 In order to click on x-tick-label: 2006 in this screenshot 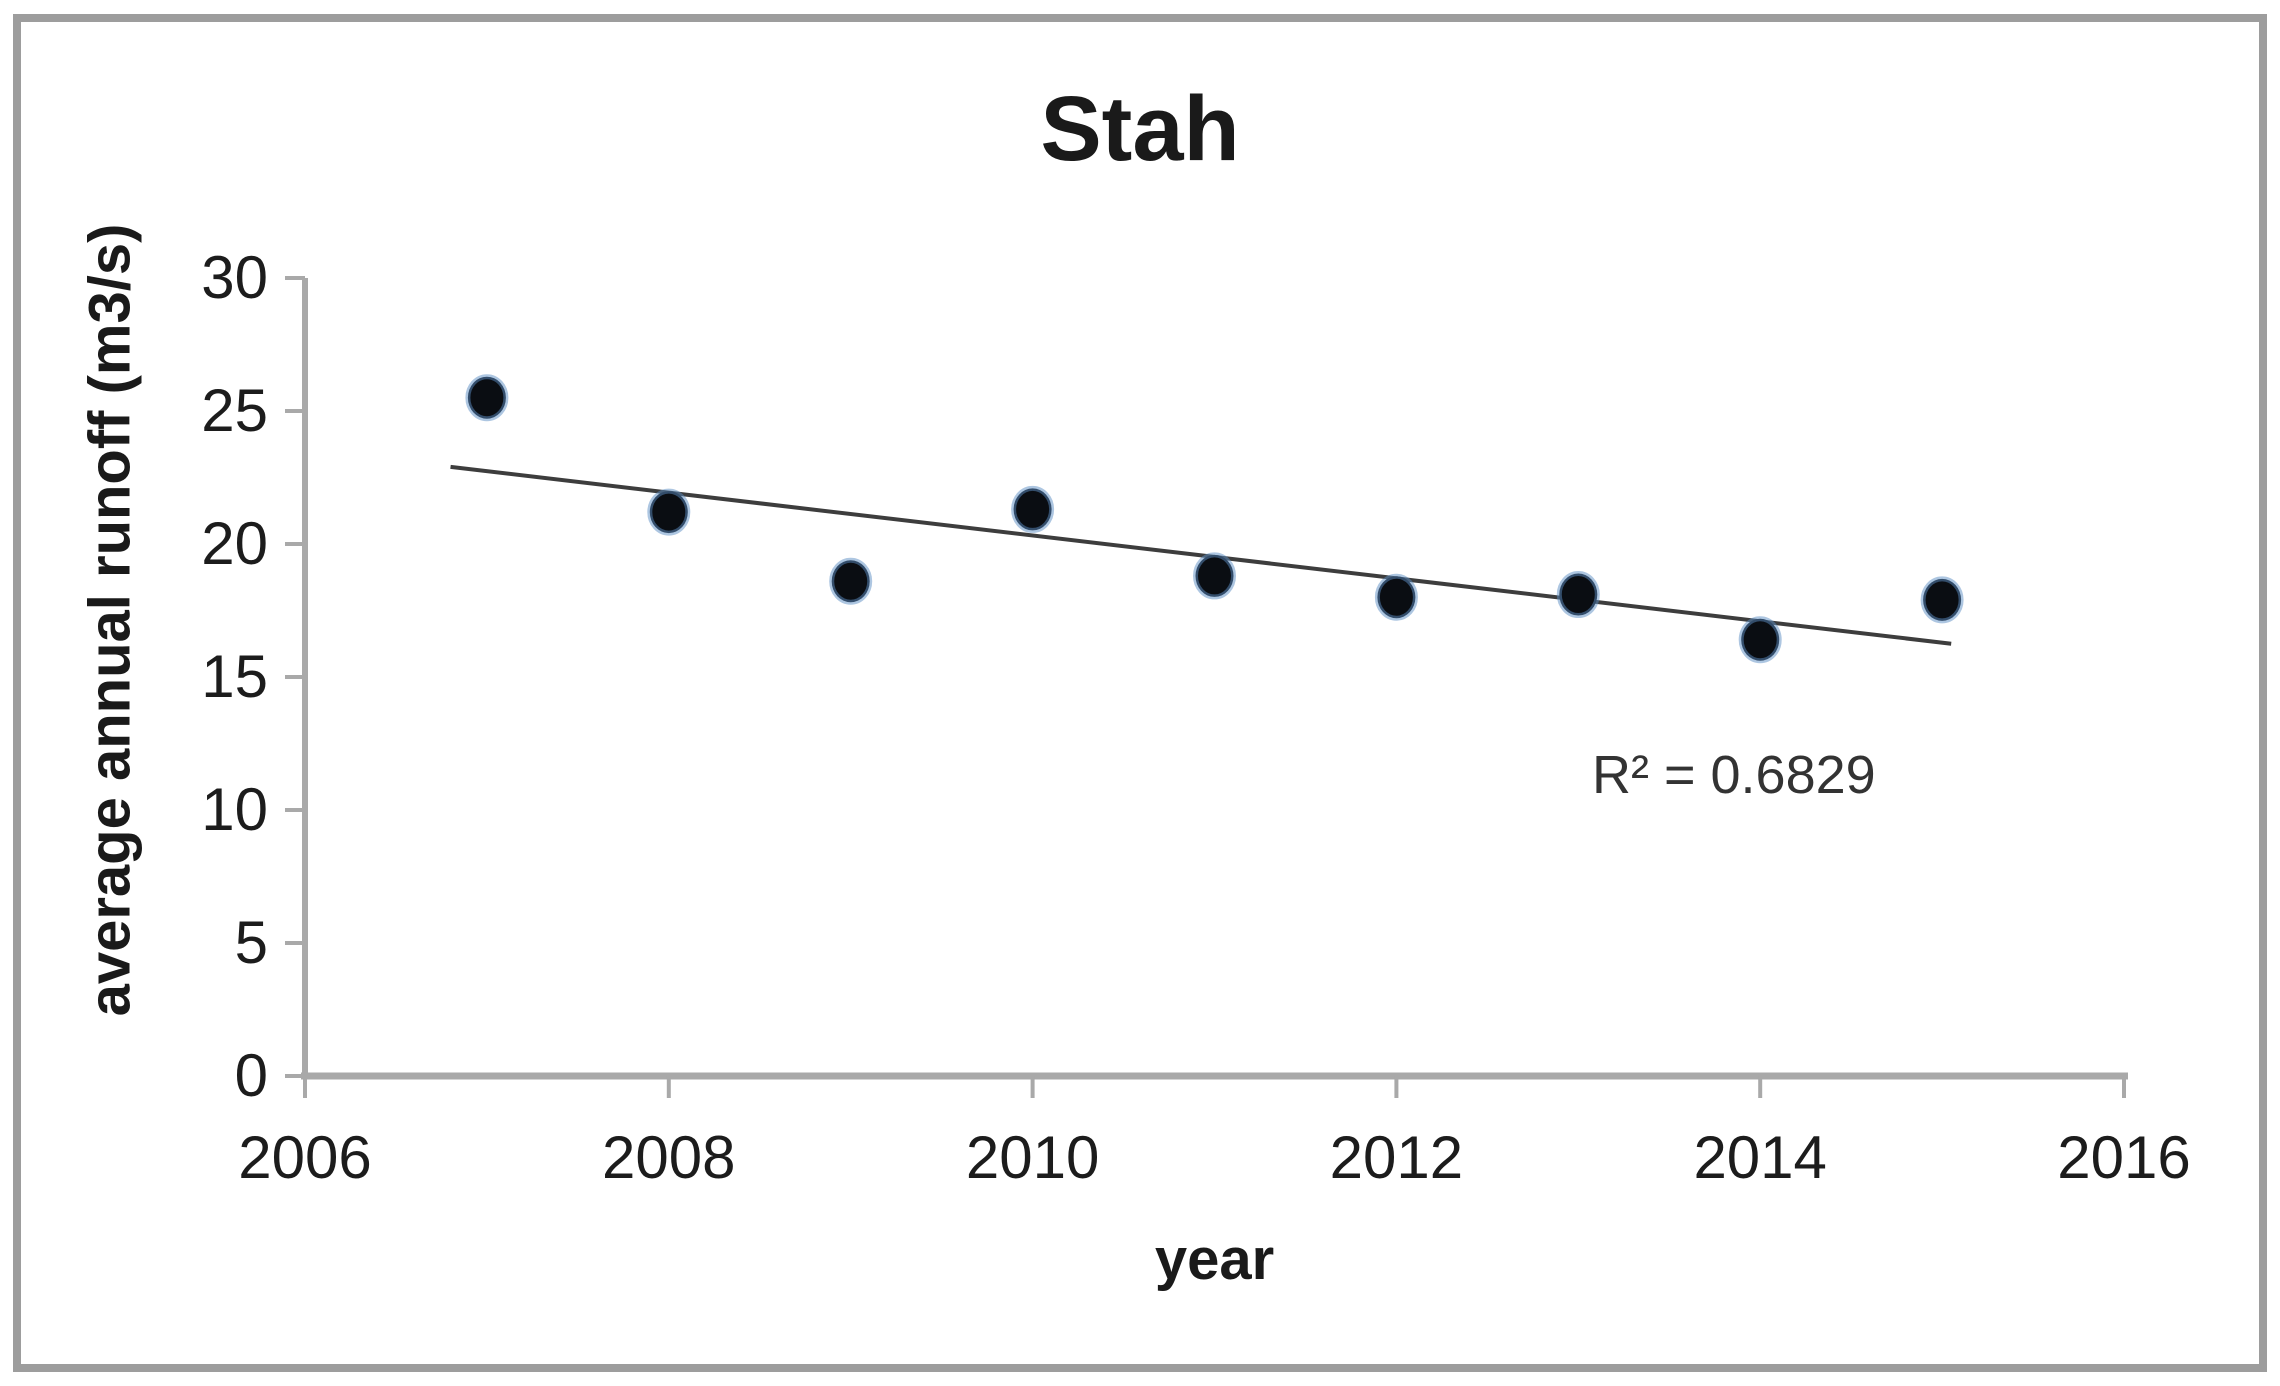, I will do `click(305, 1157)`.